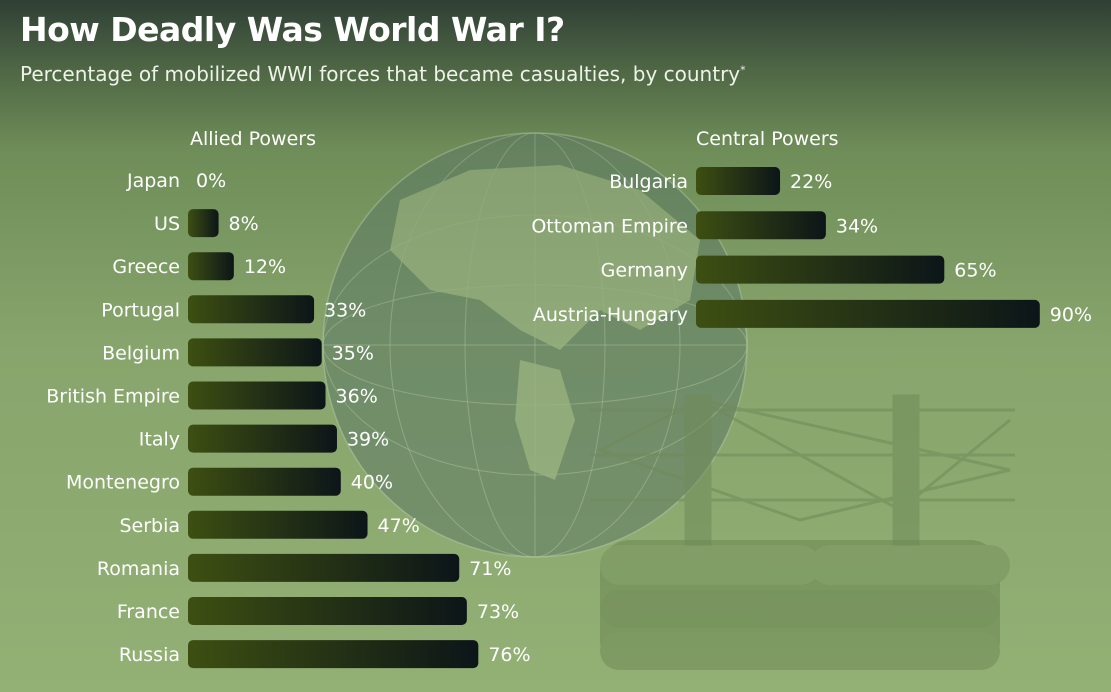  What do you see at coordinates (251, 309) in the screenshot?
I see `bar-portugal` at bounding box center [251, 309].